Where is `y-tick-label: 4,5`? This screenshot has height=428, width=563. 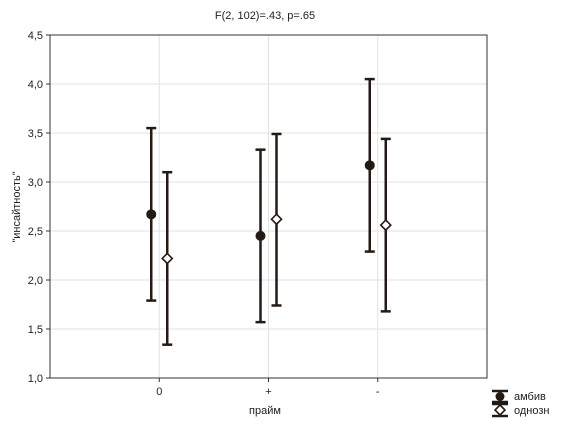
y-tick-label: 4,5 is located at coordinates (35, 36).